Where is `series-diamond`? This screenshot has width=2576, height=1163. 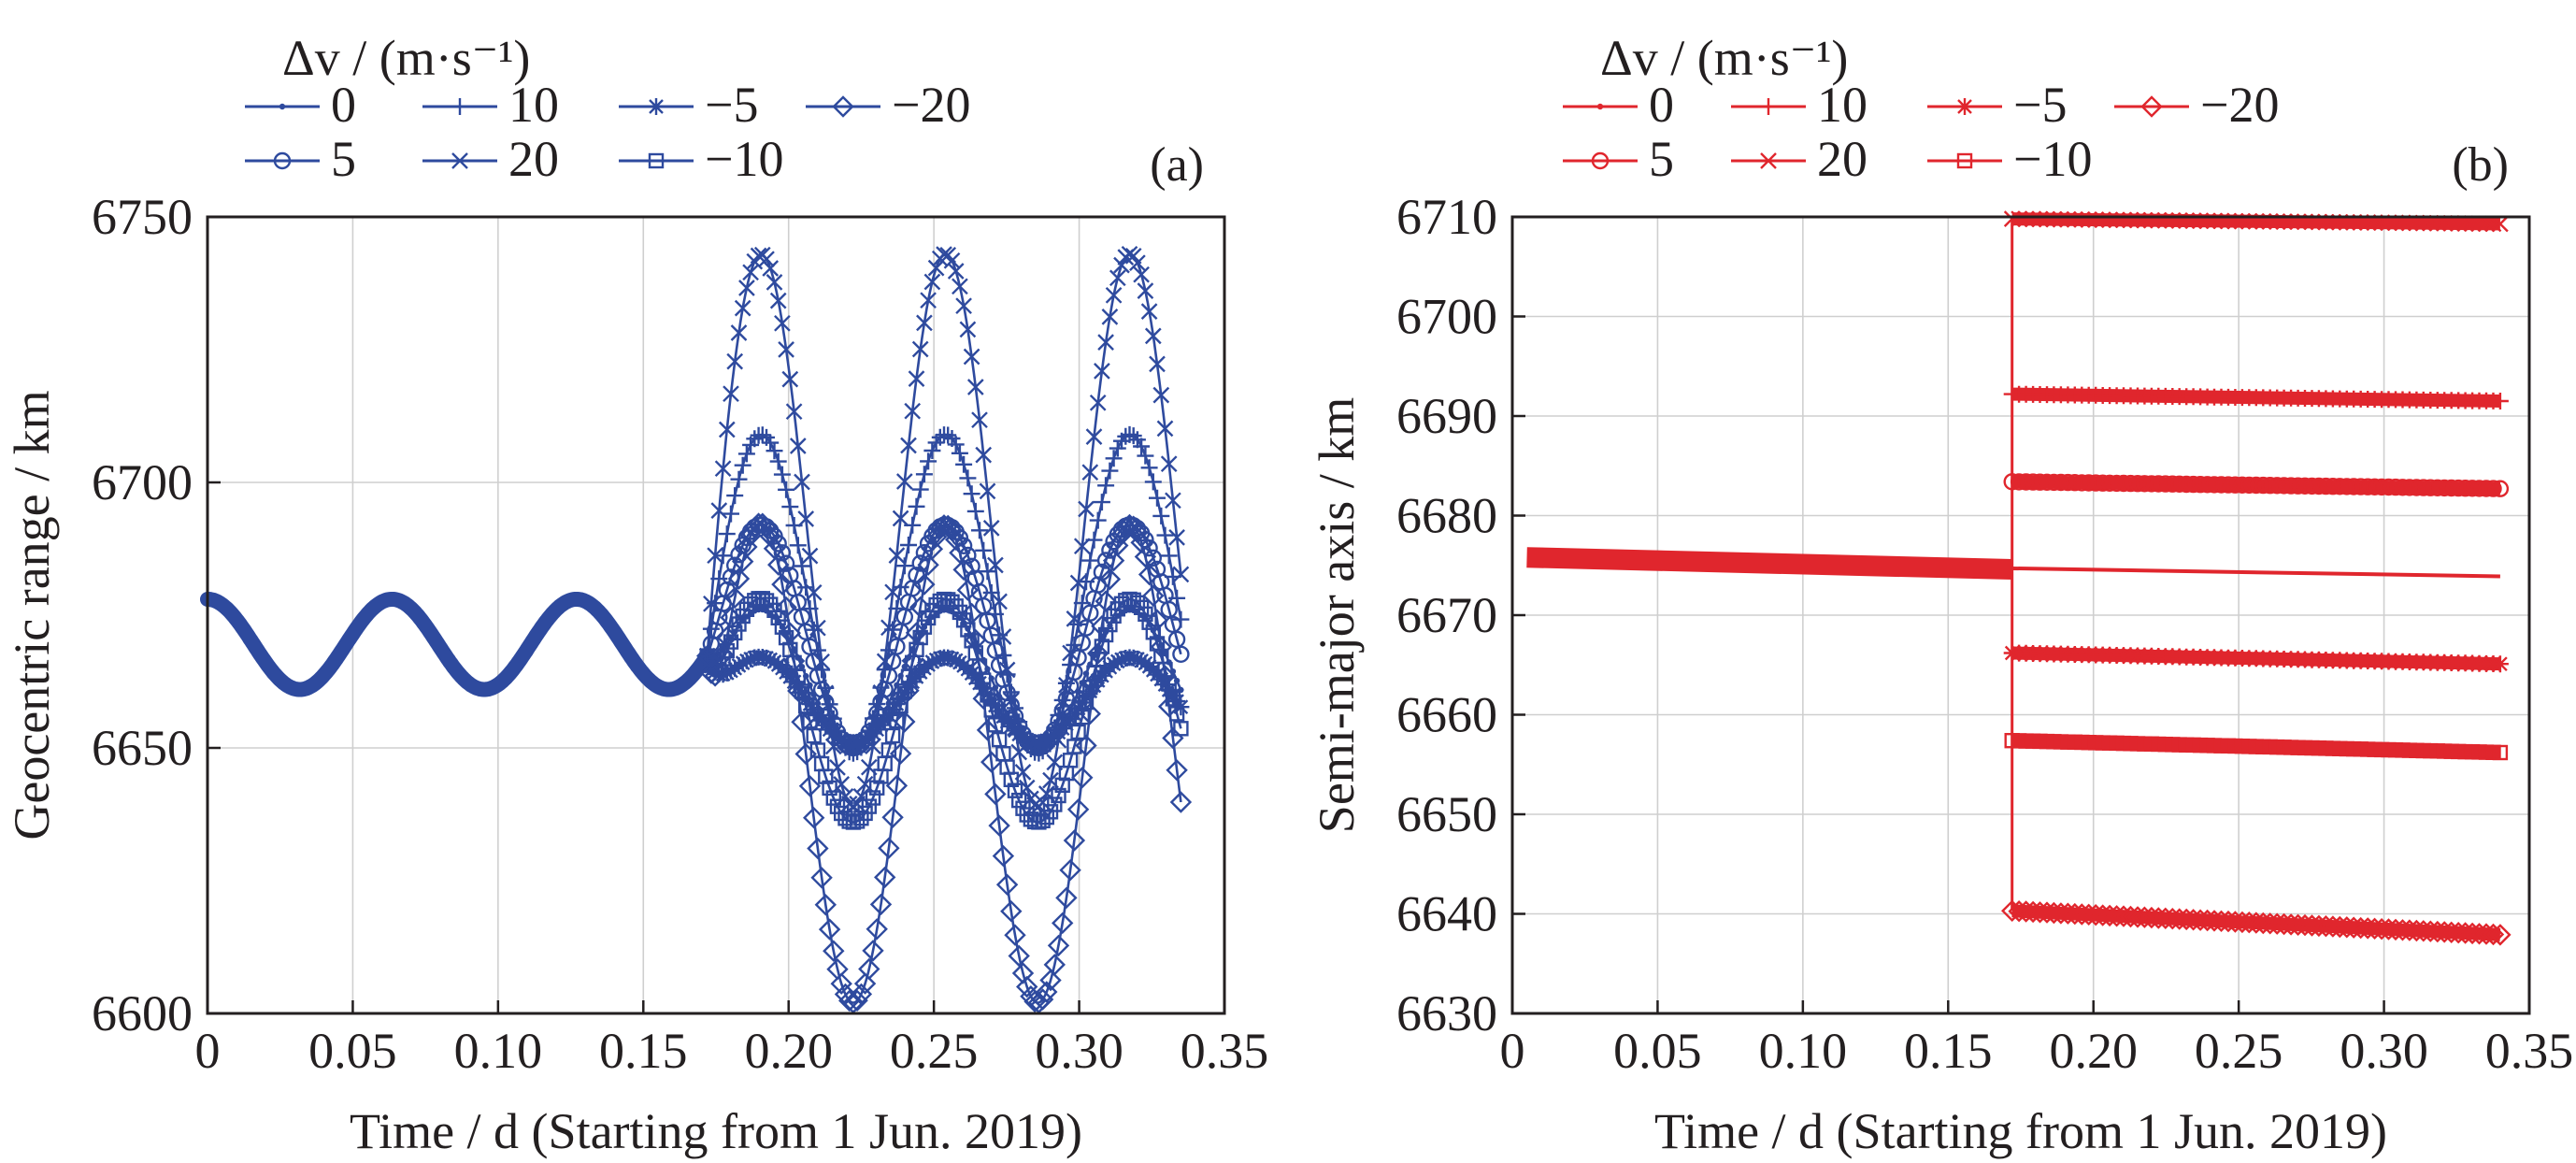 series-diamond is located at coordinates (2256, 923).